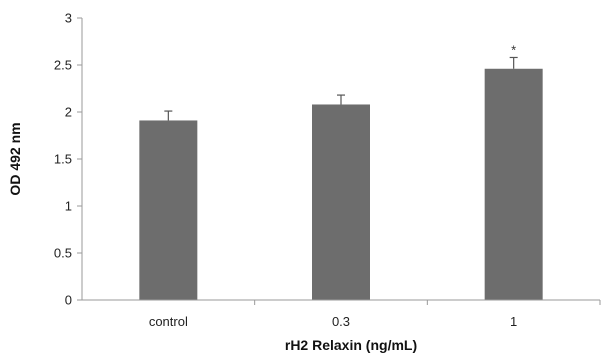 Image resolution: width=603 pixels, height=353 pixels. I want to click on y-tick-label: 0, so click(68, 300).